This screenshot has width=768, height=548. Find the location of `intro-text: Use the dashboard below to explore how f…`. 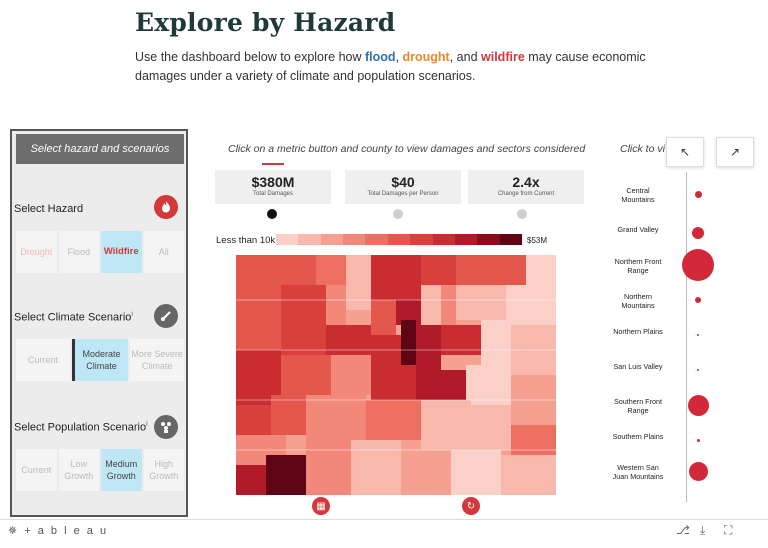

intro-text: Use the dashboard below to explore how f… is located at coordinates (395, 67).